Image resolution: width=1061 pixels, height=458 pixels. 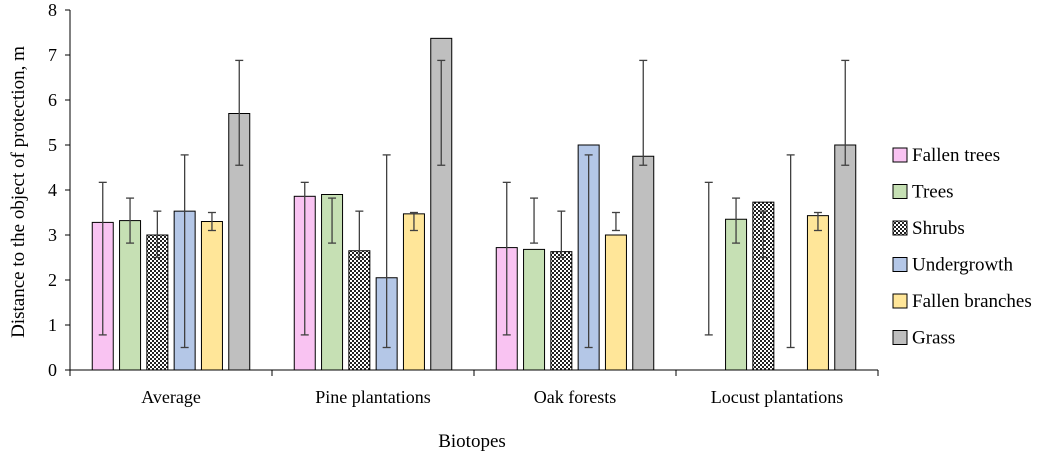 What do you see at coordinates (575, 397) in the screenshot?
I see `x-tick-label: Oak forests` at bounding box center [575, 397].